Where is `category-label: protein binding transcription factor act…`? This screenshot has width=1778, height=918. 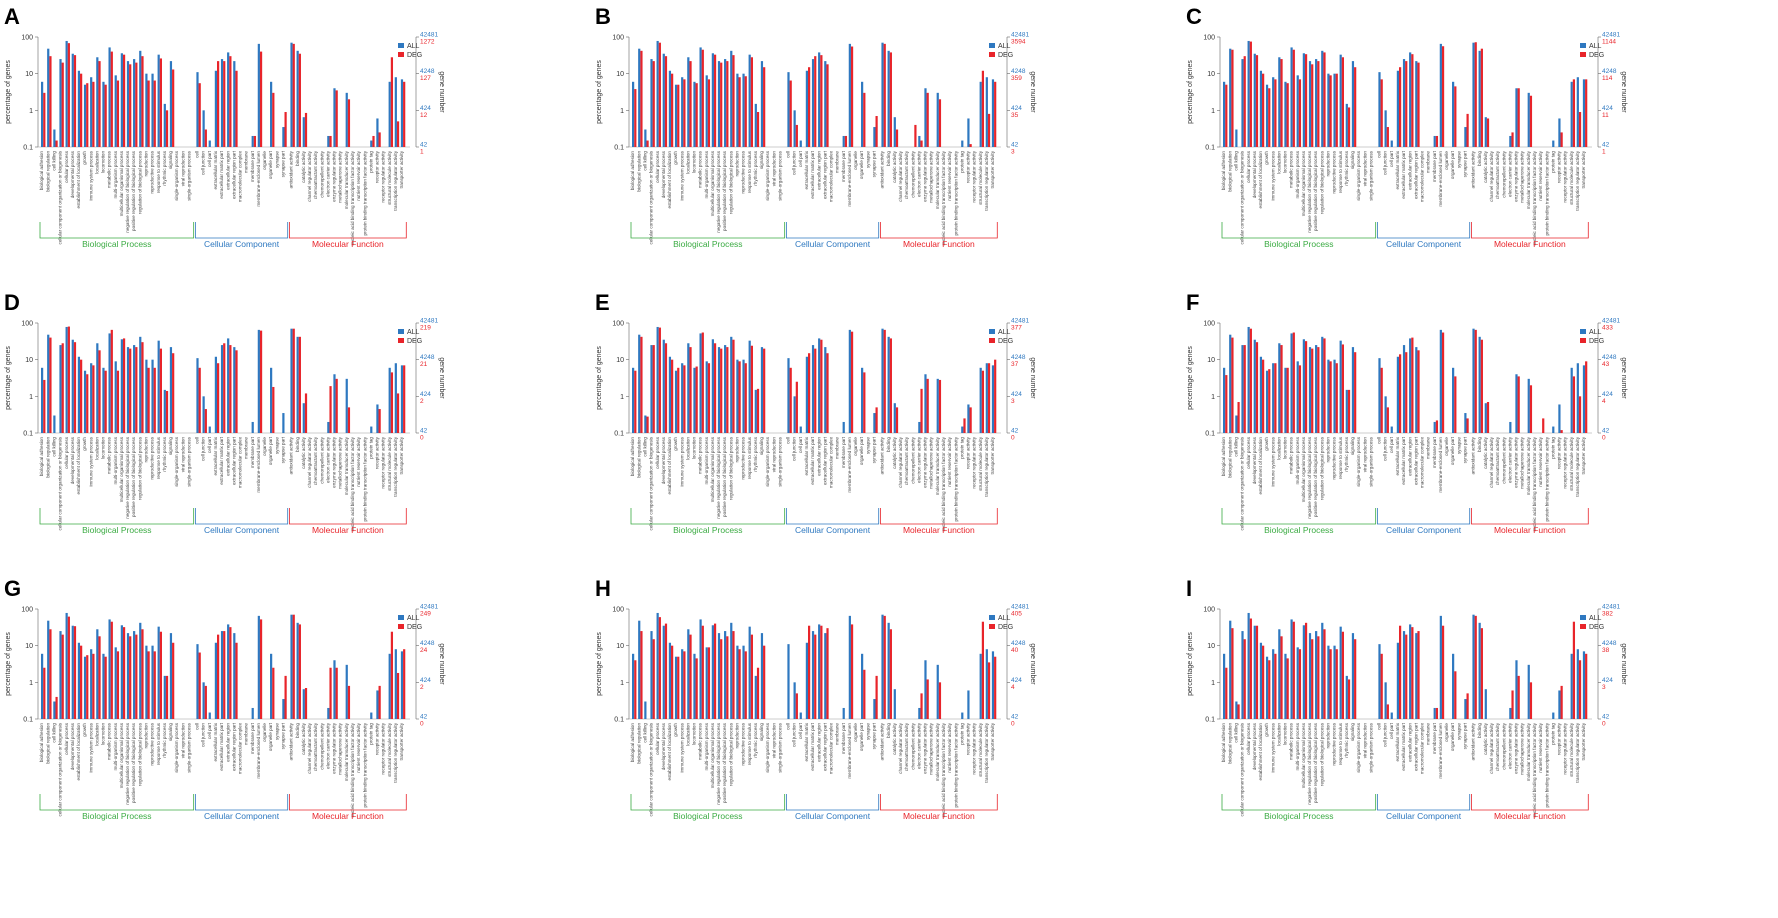
category-label: protein binding transcription factor act… is located at coordinates (364, 192).